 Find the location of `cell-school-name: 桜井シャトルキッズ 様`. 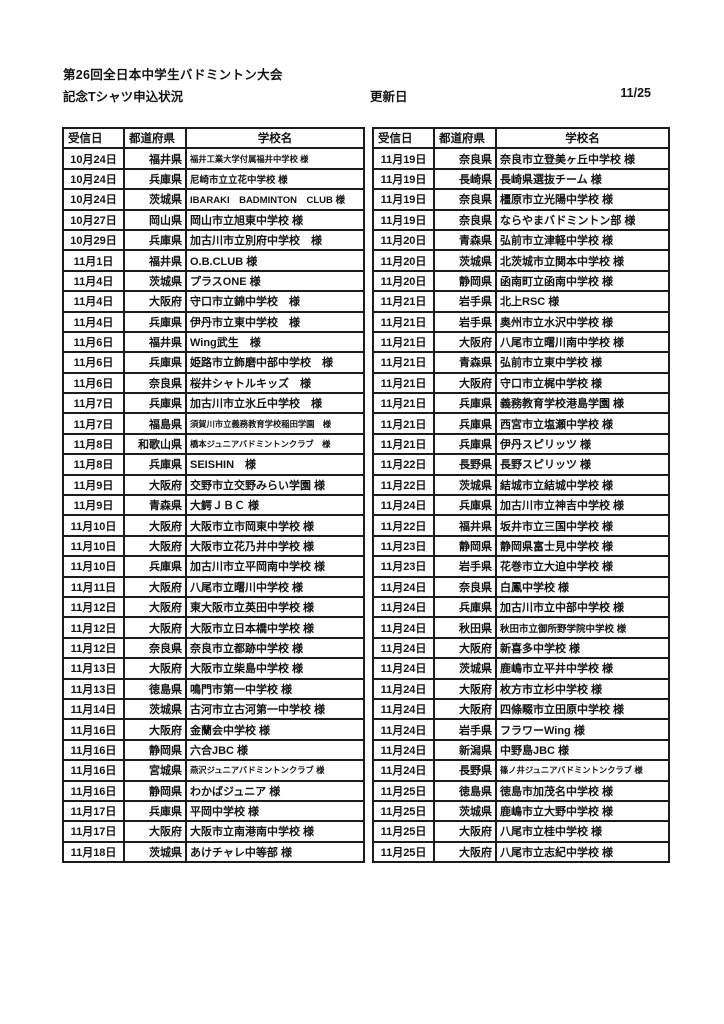

cell-school-name: 桜井シャトルキッズ 様 is located at coordinates (275, 383).